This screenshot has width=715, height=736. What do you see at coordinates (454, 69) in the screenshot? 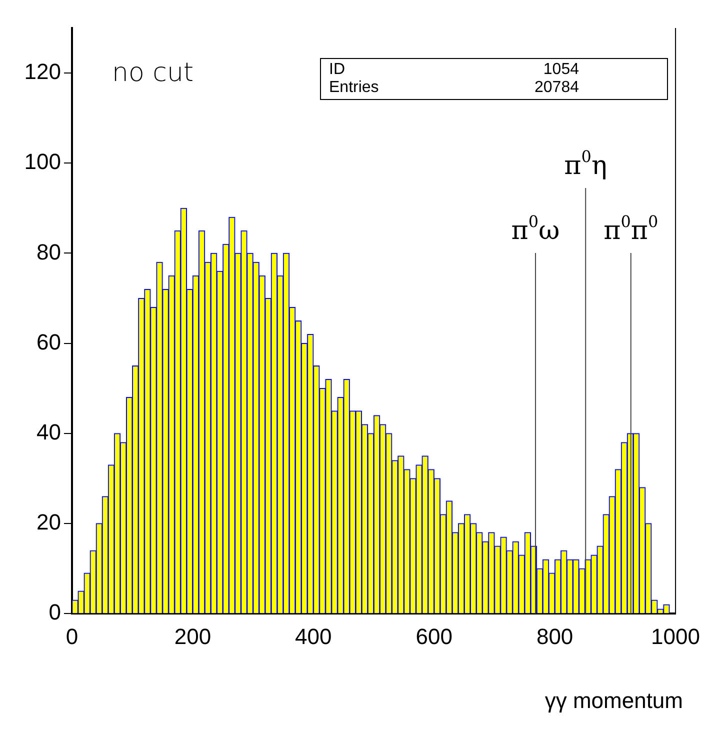
I see `text: ID 1054` at bounding box center [454, 69].